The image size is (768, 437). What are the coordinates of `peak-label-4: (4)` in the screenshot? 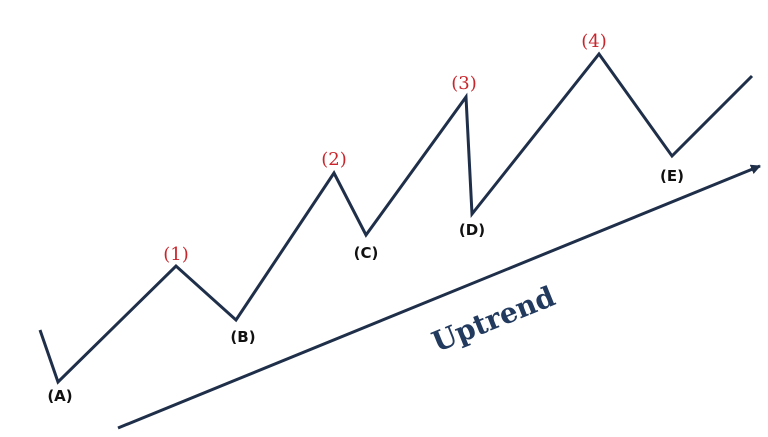 It's located at (594, 41).